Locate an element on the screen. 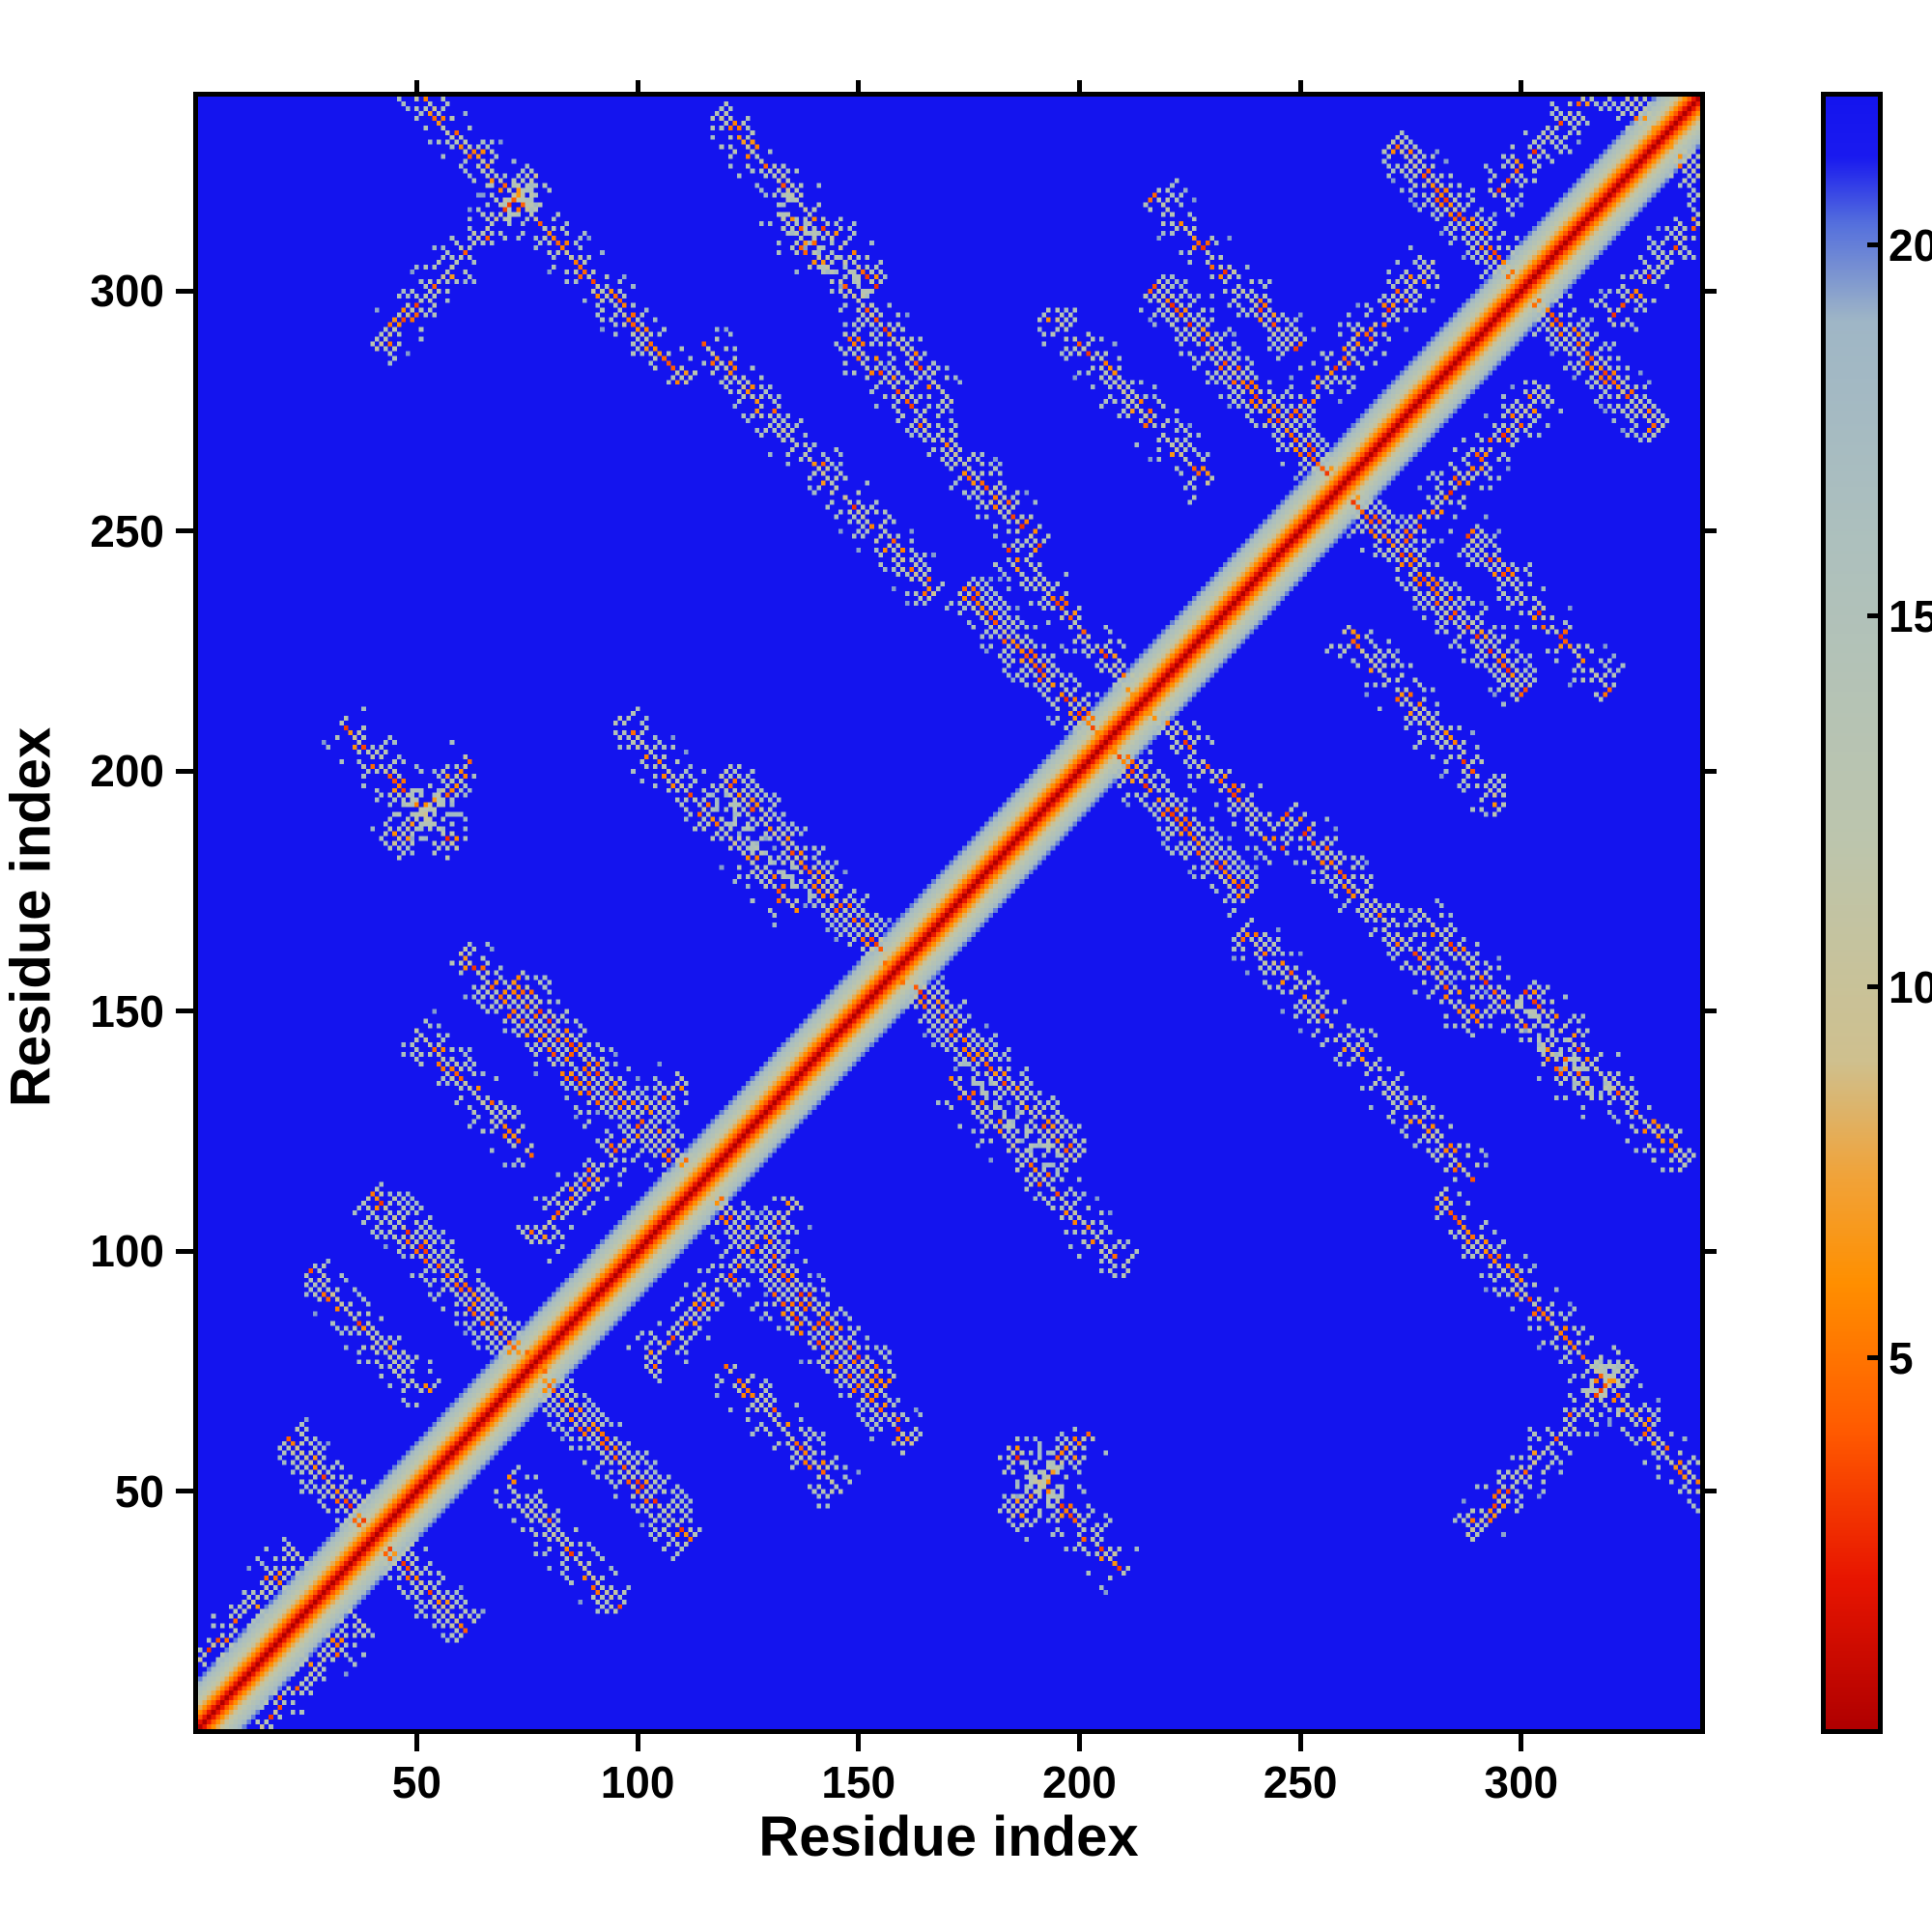  colorbar is located at coordinates (1852, 913).